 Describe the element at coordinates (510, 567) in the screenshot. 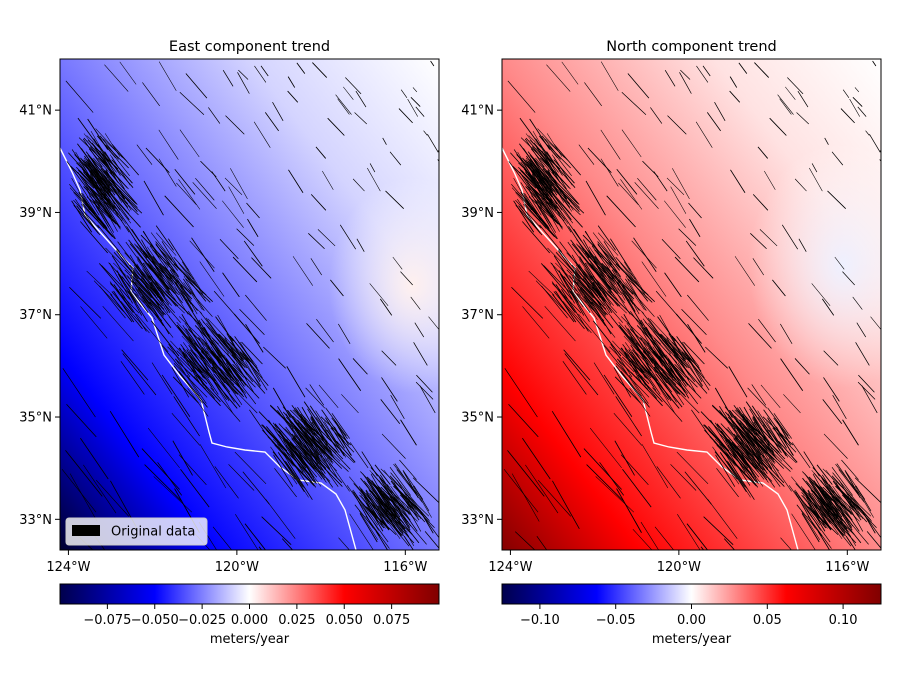

I see `x-tick-label: 124°W` at that location.